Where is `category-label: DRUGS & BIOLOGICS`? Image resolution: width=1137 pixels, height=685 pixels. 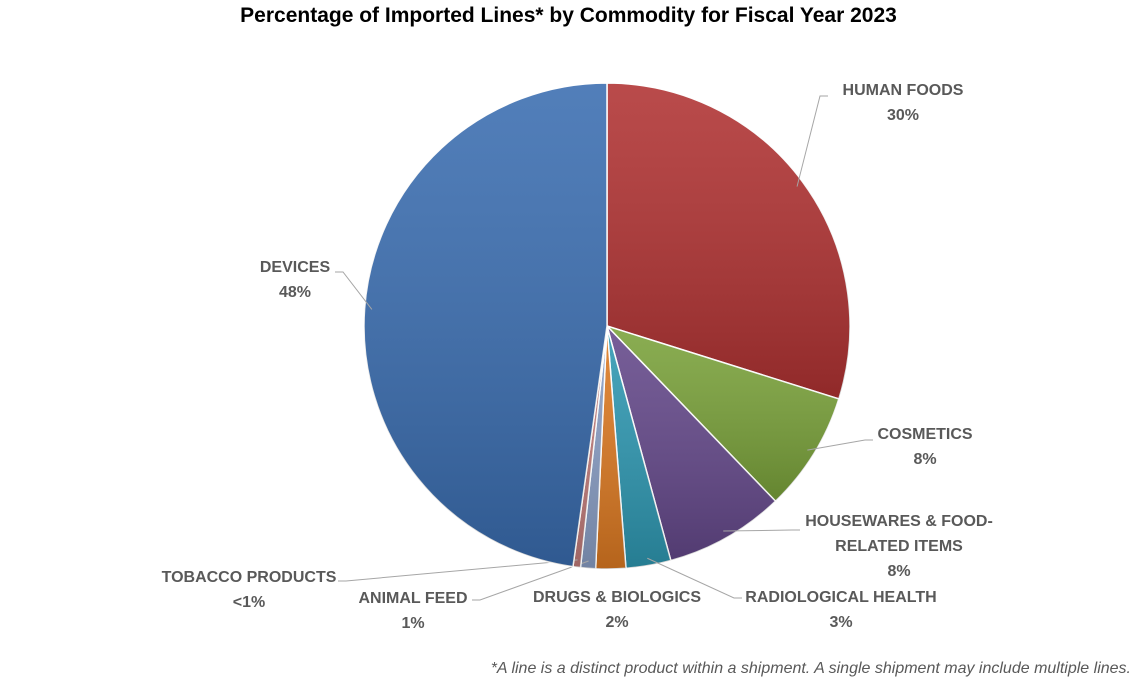
category-label: DRUGS & BIOLOGICS is located at coordinates (616, 597).